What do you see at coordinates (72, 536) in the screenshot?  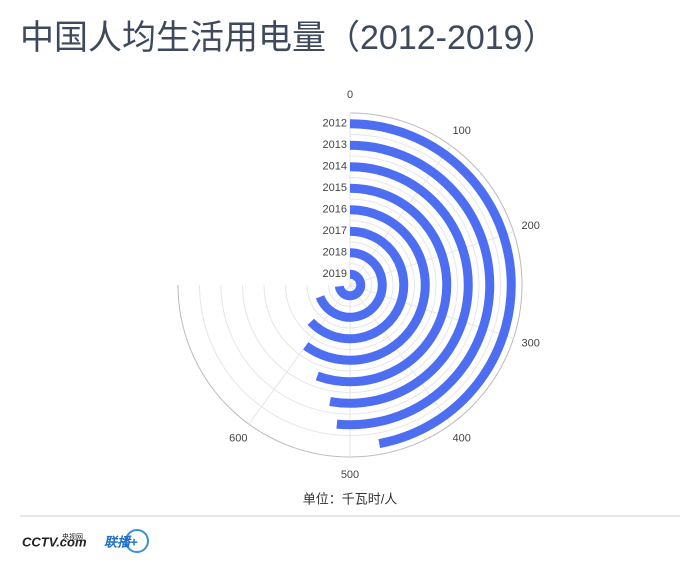 I see `logo-cctv-sub: 央视网` at bounding box center [72, 536].